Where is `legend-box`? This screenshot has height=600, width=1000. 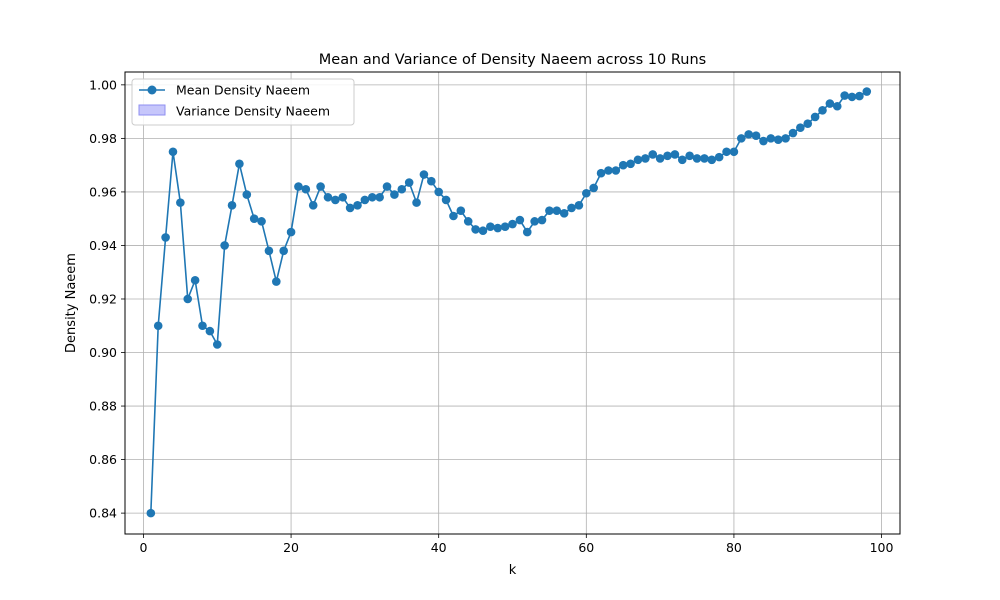 legend-box is located at coordinates (243, 102).